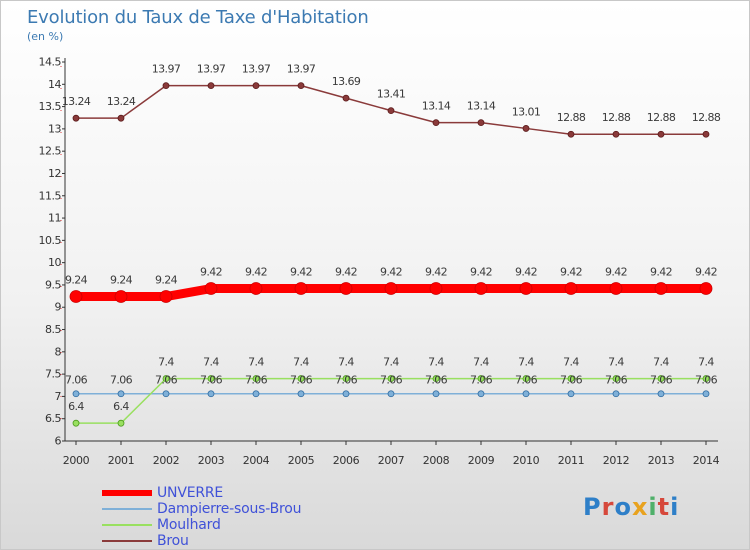  Describe the element at coordinates (391, 460) in the screenshot. I see `x-tick-label: 2007` at that location.